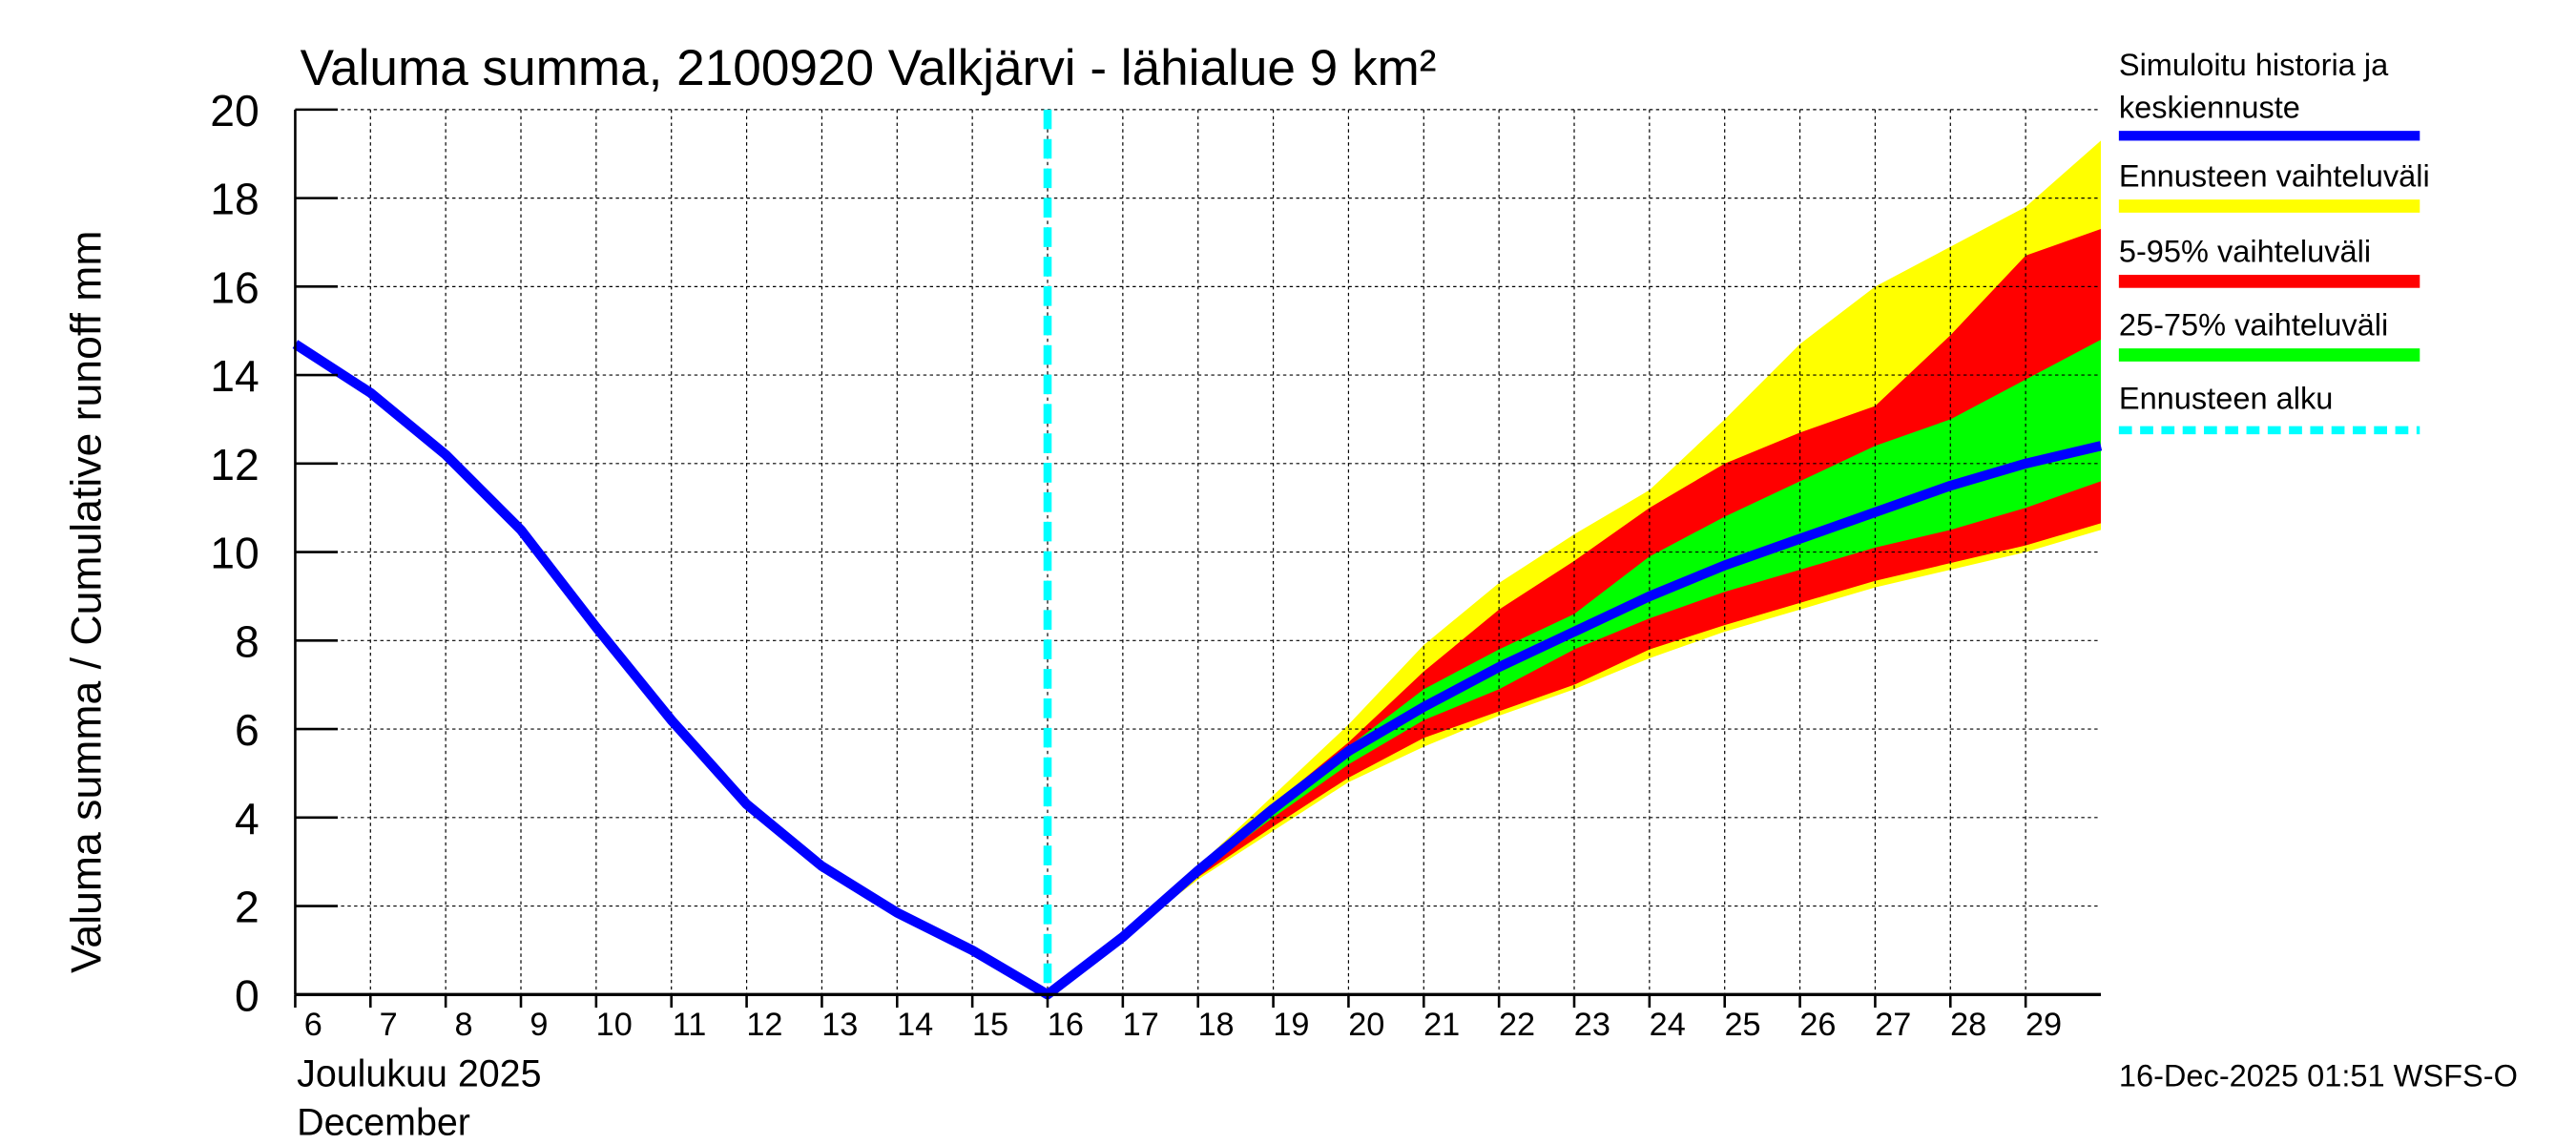  I want to click on legend-label-start: Ennusteen alku, so click(2226, 399).